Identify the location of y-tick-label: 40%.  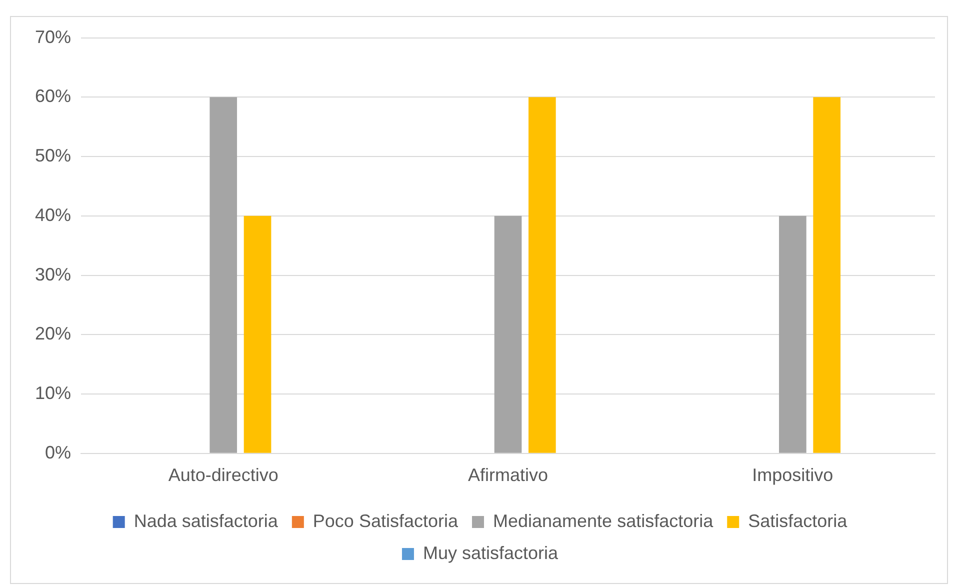
(53, 214).